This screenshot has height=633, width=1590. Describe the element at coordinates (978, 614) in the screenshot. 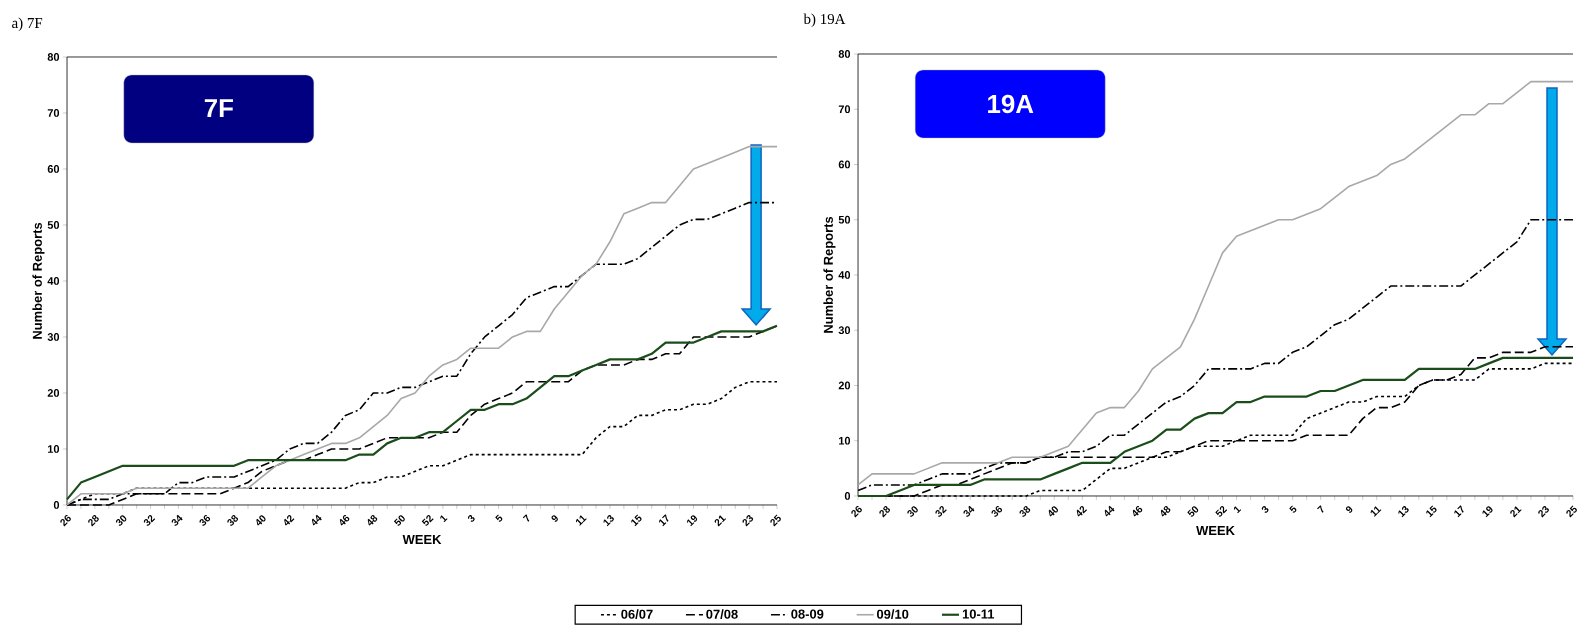

I see `legend-label: 10-11` at that location.